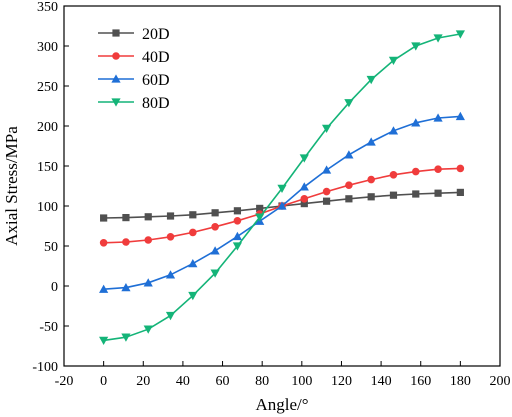  I want to click on x-tick-label: 60, so click(223, 381).